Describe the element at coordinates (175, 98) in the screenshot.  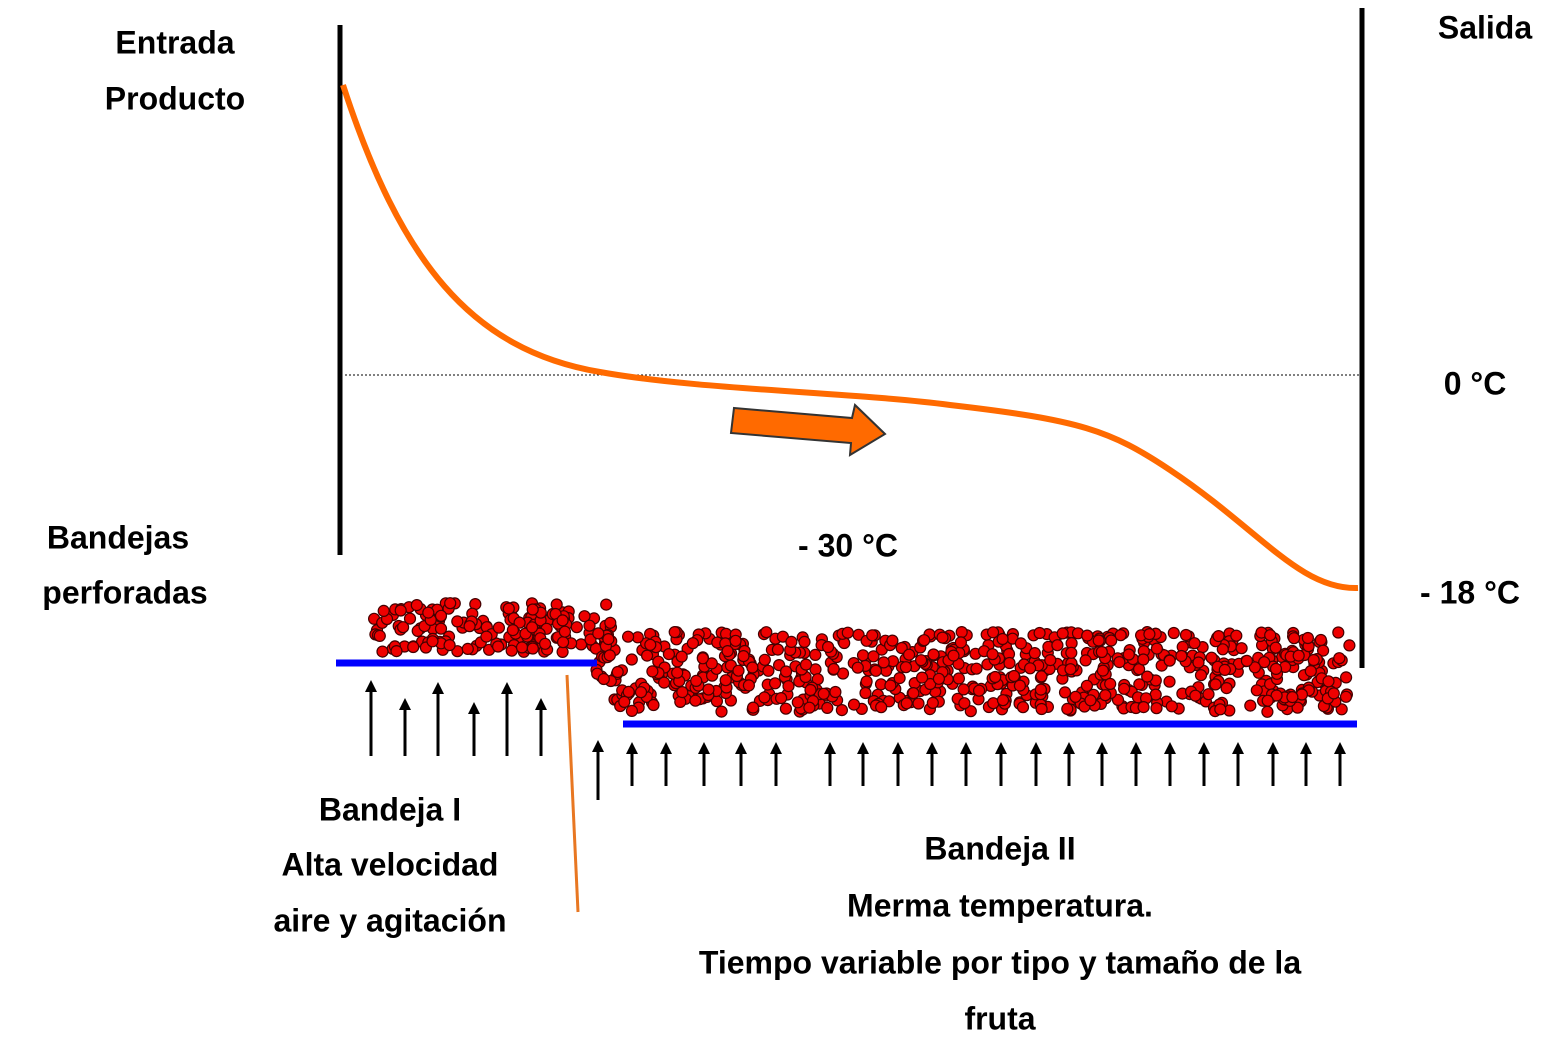
I see `inlet-label: Producto` at that location.